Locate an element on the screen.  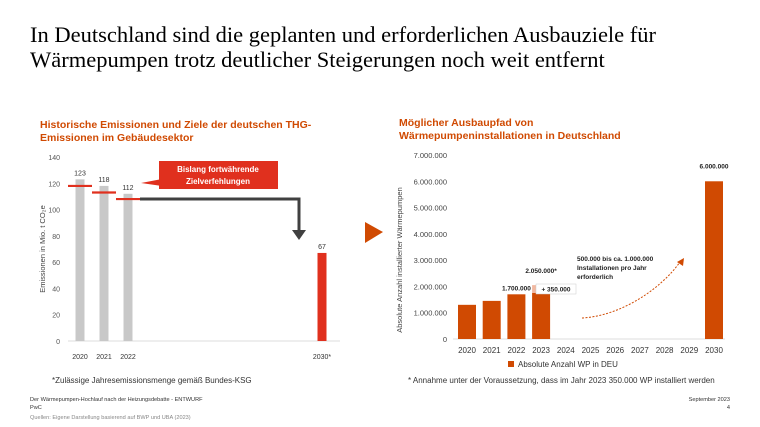
bar-value-label: 67 is located at coordinates (322, 247).